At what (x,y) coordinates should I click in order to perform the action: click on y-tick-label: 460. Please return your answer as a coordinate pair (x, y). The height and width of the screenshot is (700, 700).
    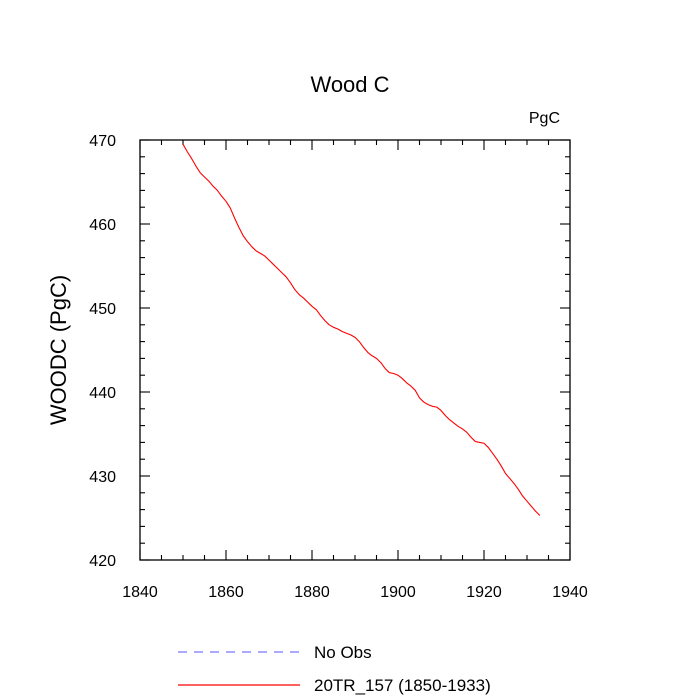
    Looking at the image, I should click on (102, 225).